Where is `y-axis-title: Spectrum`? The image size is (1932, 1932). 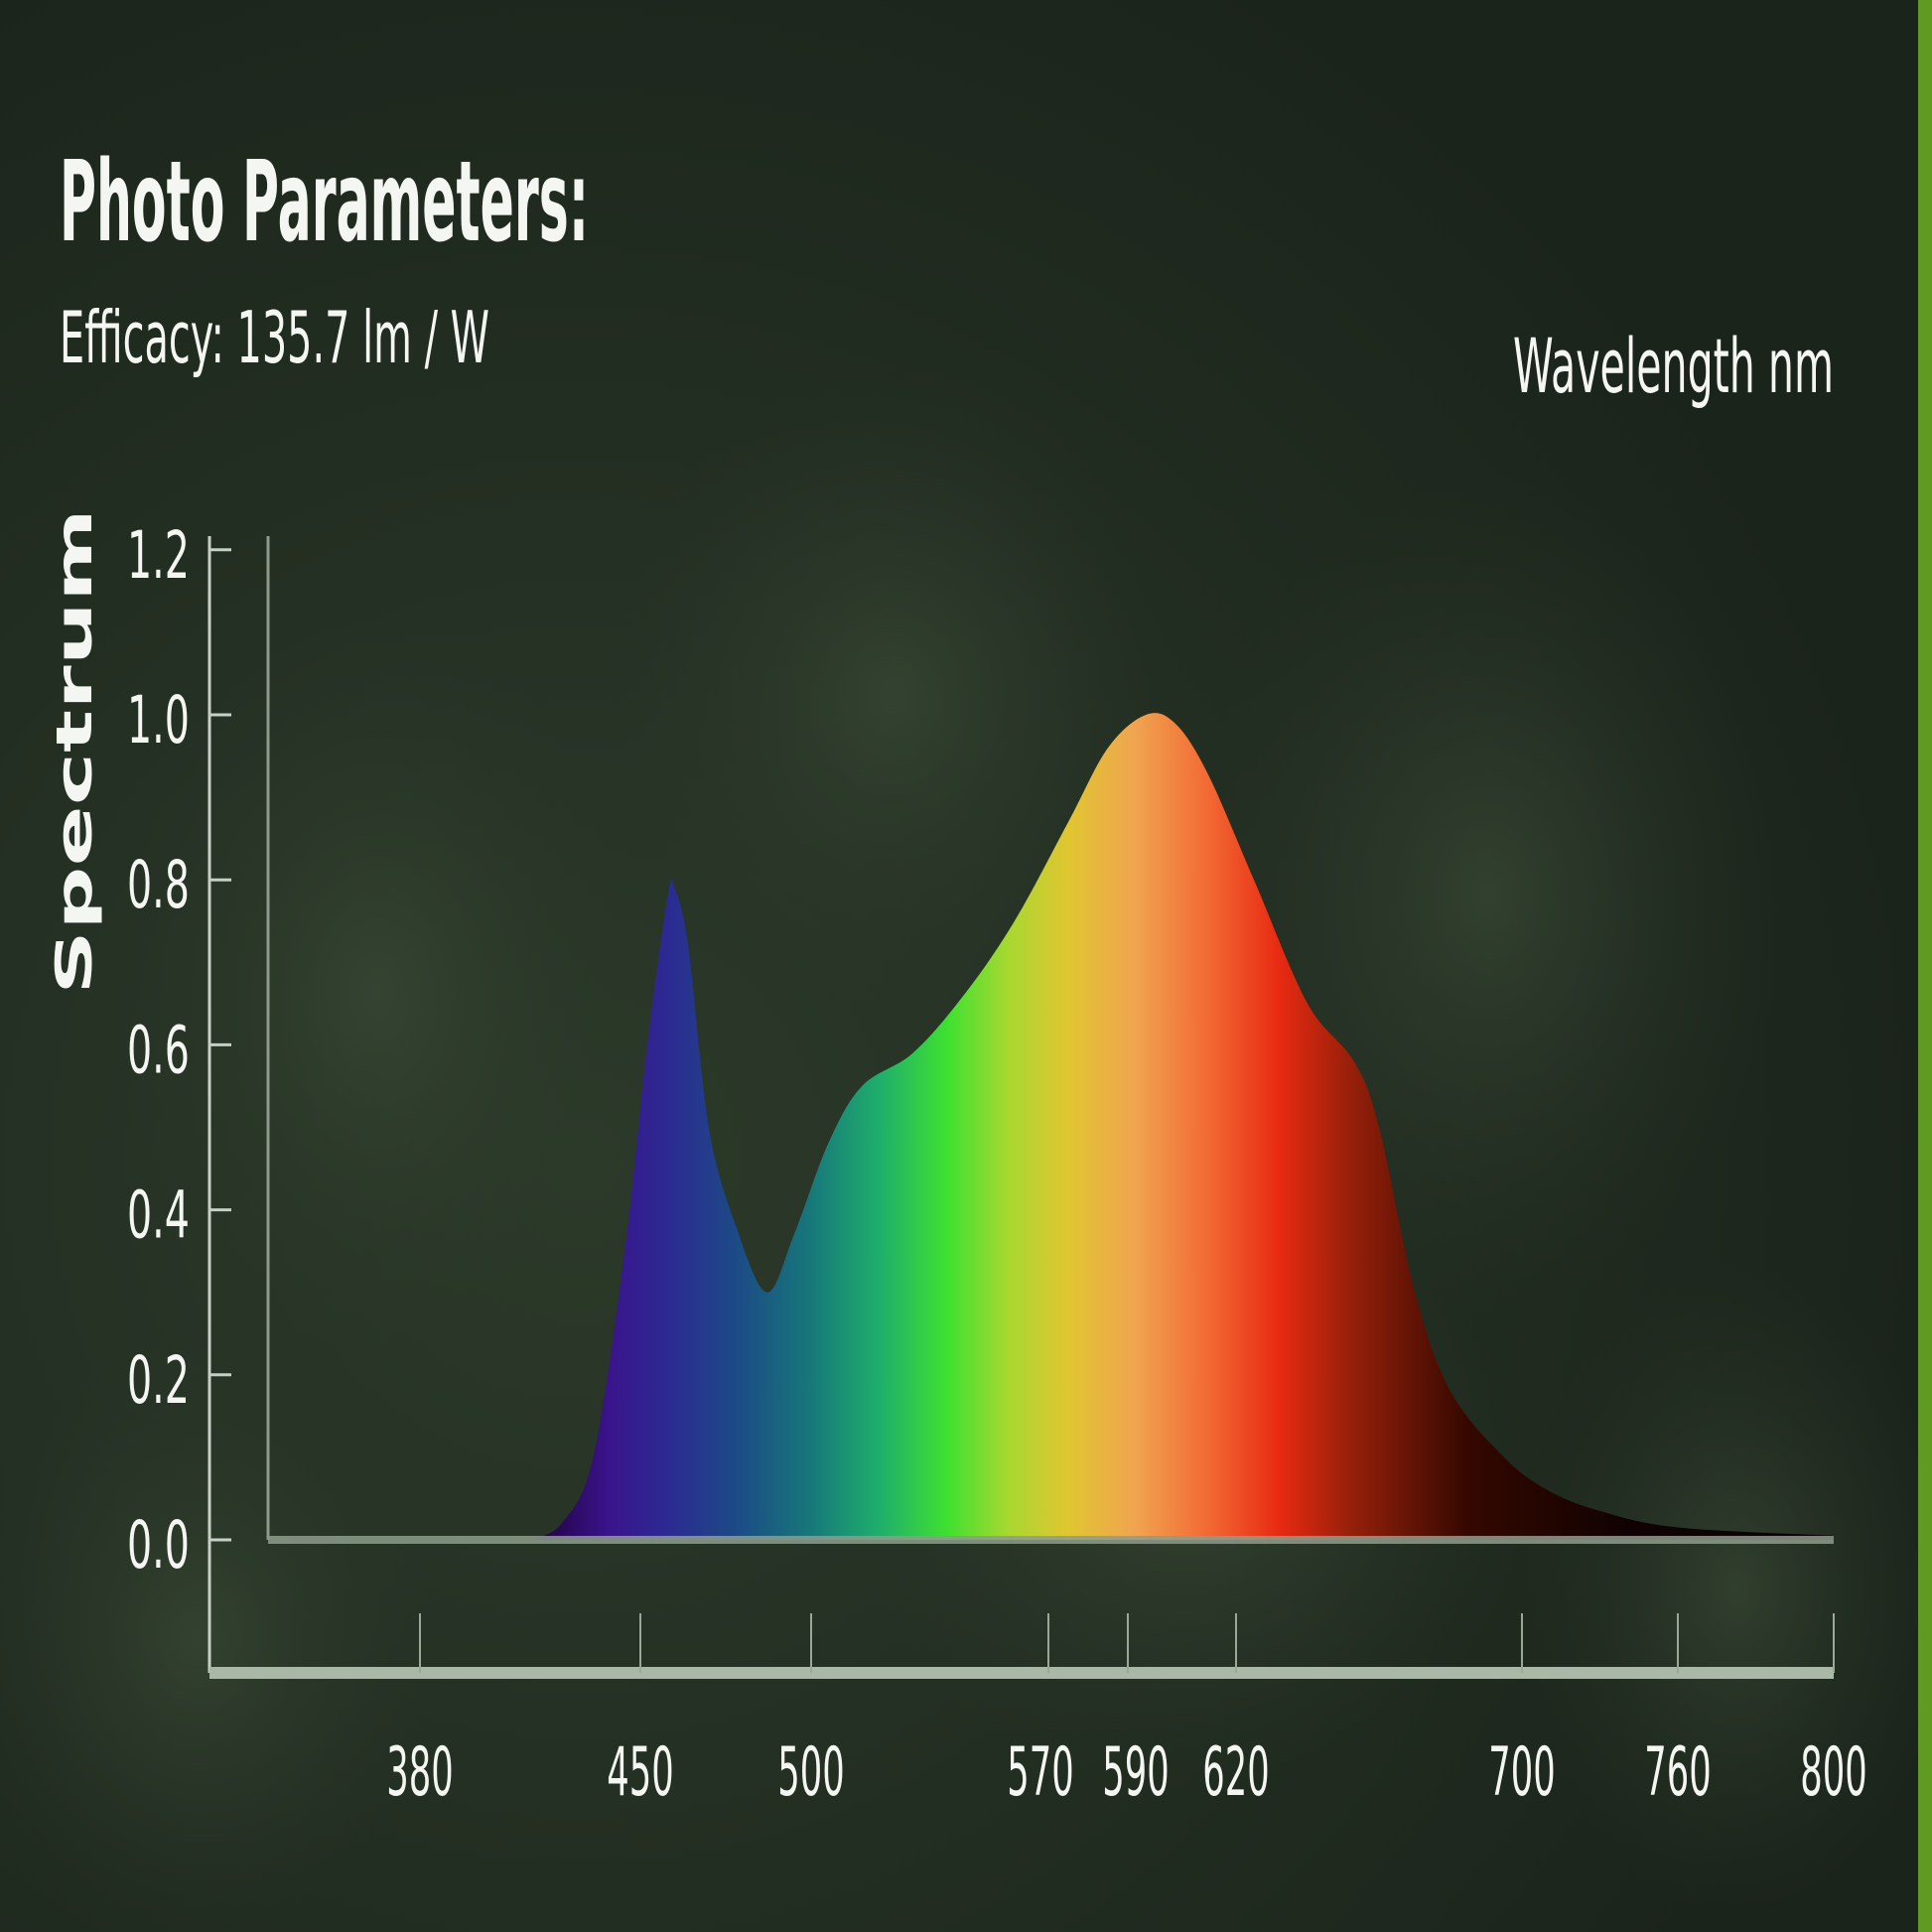 y-axis-title: Spectrum is located at coordinates (74, 752).